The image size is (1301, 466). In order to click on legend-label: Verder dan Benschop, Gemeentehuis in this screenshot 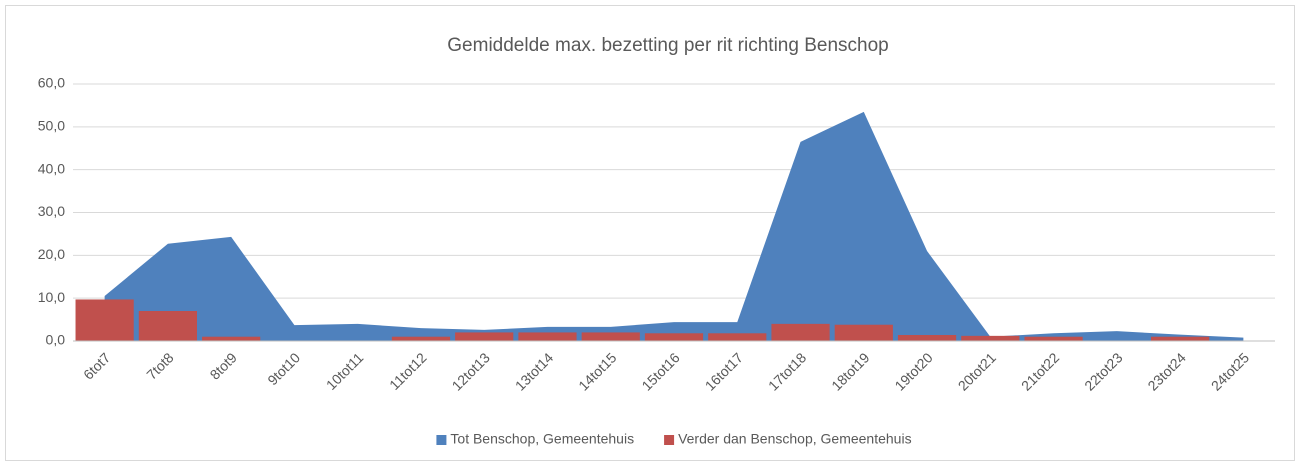, I will do `click(795, 439)`.